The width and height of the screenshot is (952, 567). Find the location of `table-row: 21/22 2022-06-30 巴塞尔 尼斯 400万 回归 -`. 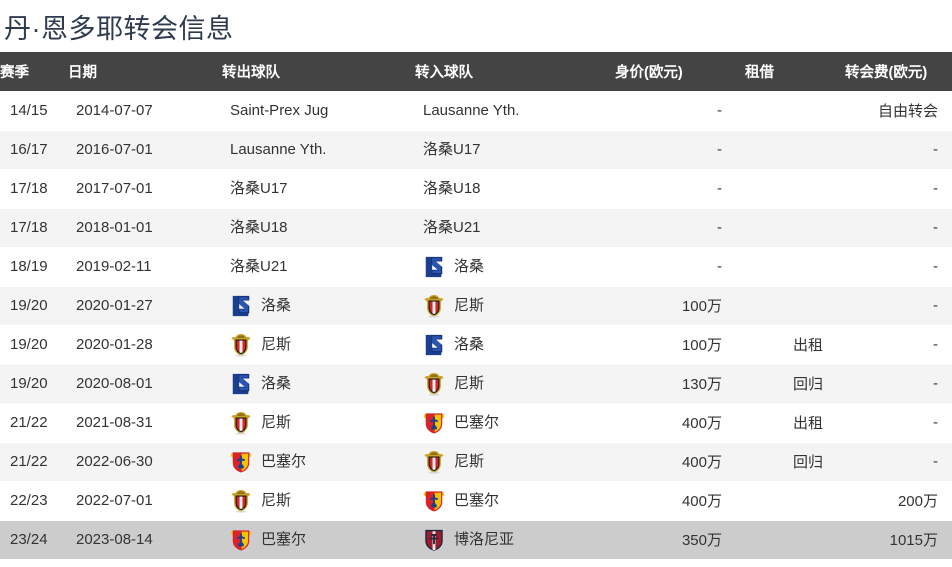

table-row: 21/22 2022-06-30 巴塞尔 尼斯 400万 回归 - is located at coordinates (476, 462).